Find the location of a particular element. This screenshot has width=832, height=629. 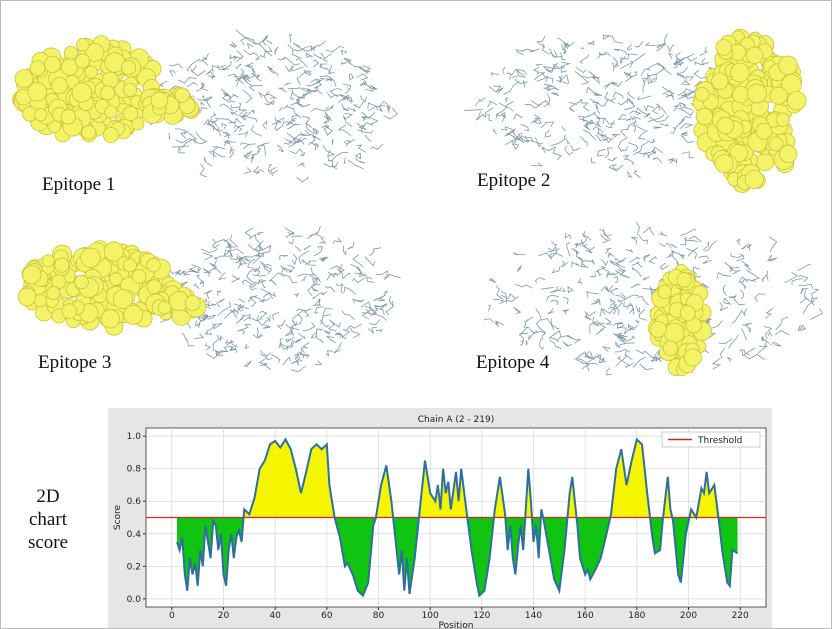

y-axis-label: Score is located at coordinates (118, 517).